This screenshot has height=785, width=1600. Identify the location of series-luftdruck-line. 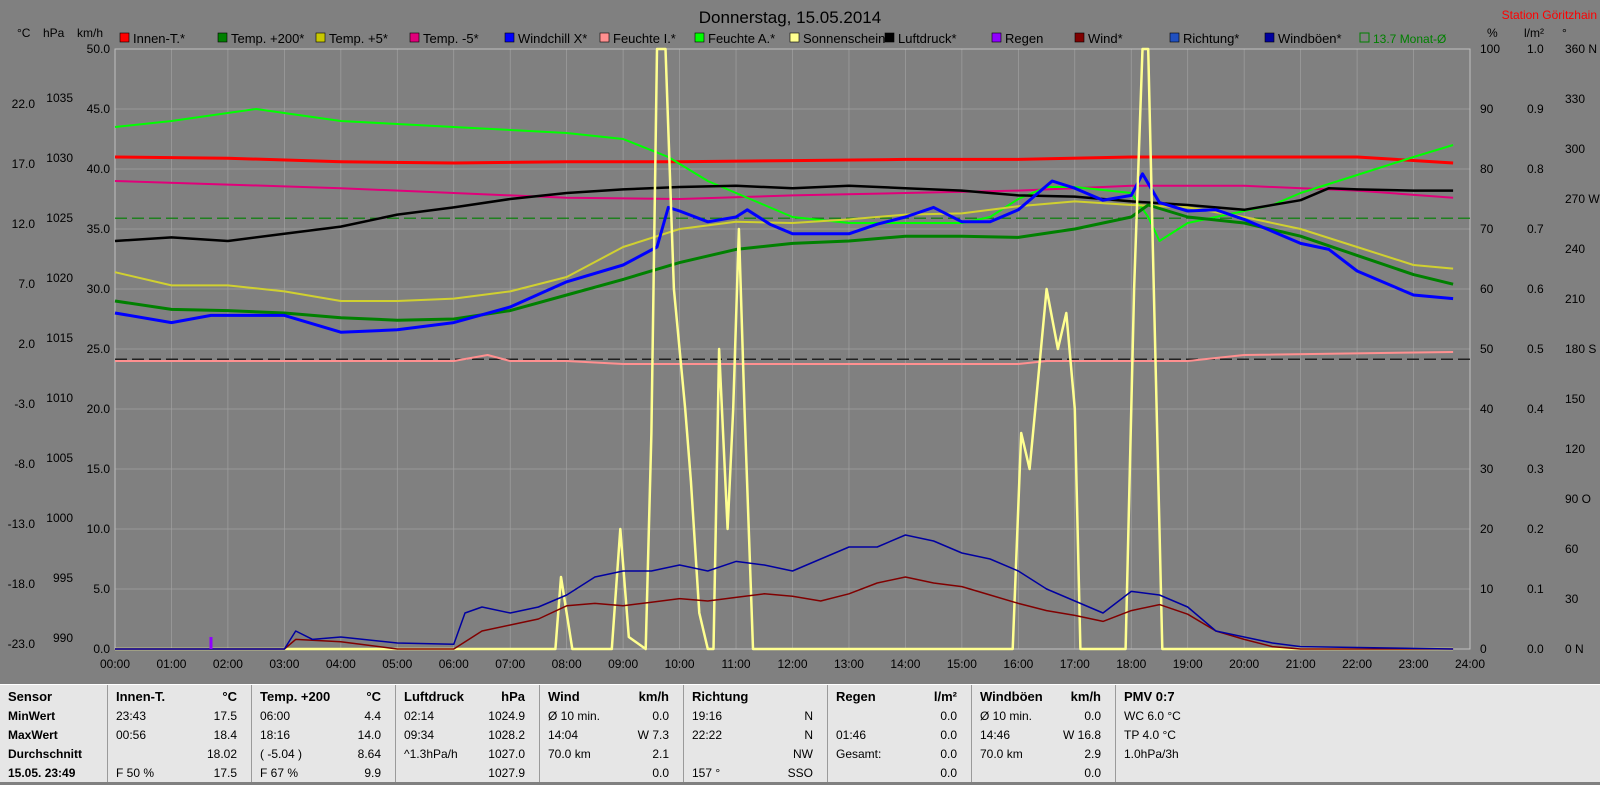
(784, 213).